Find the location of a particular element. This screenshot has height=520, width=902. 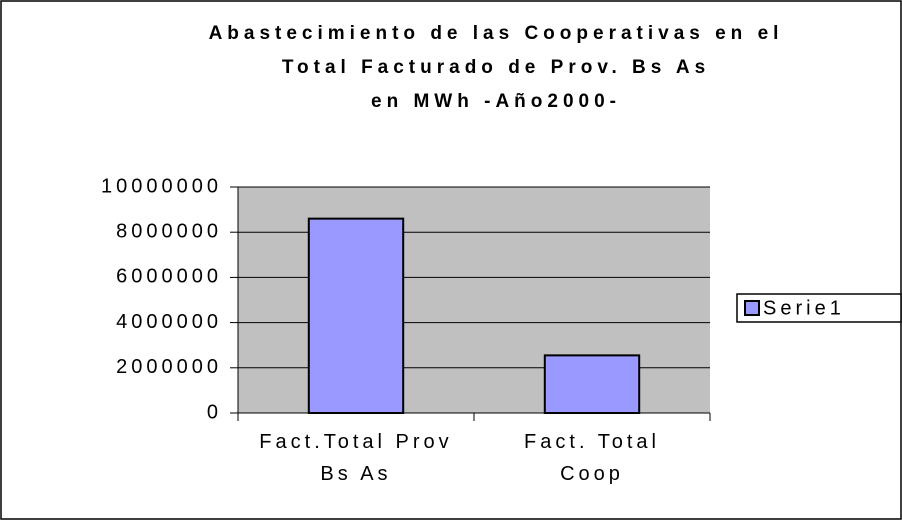

legend-box is located at coordinates (819, 308).